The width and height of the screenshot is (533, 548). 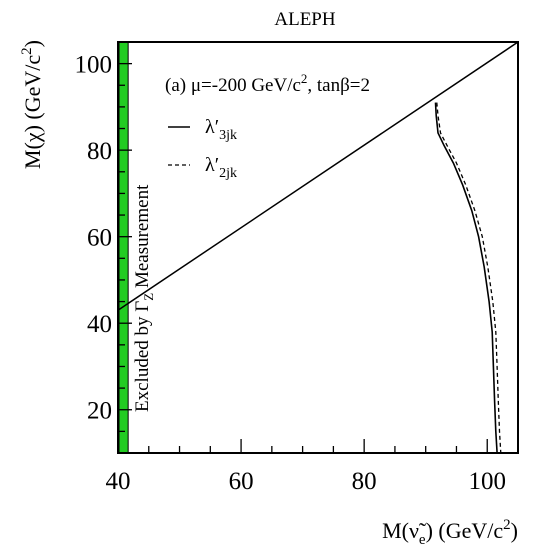 I want to click on legend-entry-2jk: λ′2jk, so click(x=221, y=167).